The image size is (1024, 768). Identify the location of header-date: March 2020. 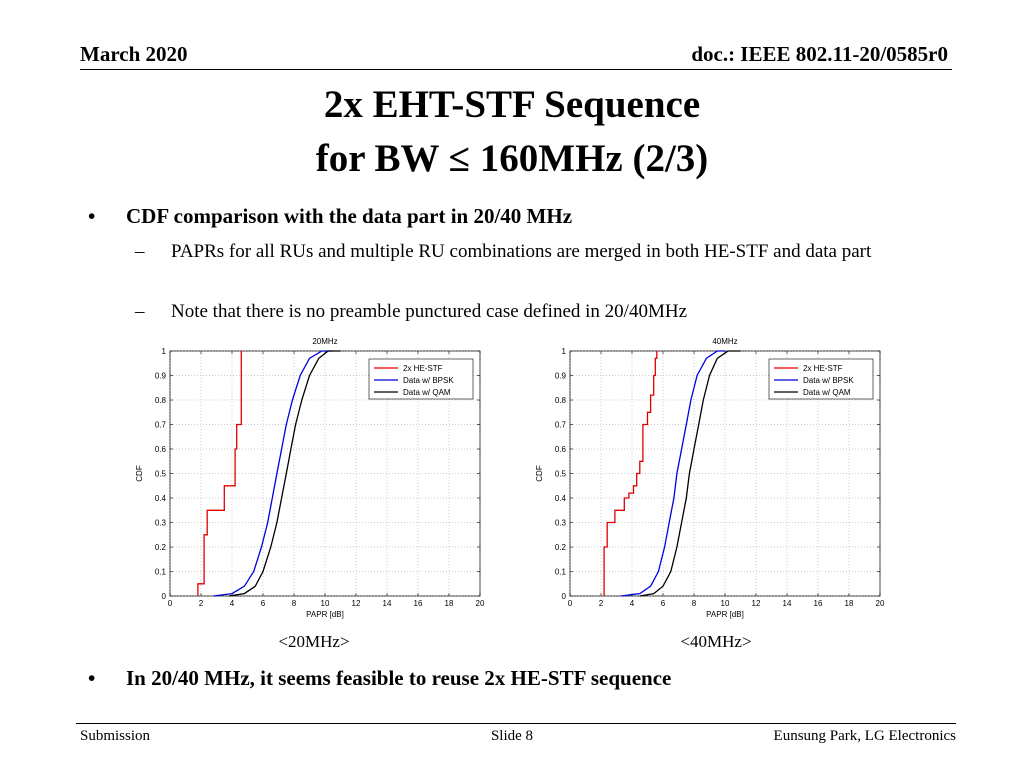
(134, 54).